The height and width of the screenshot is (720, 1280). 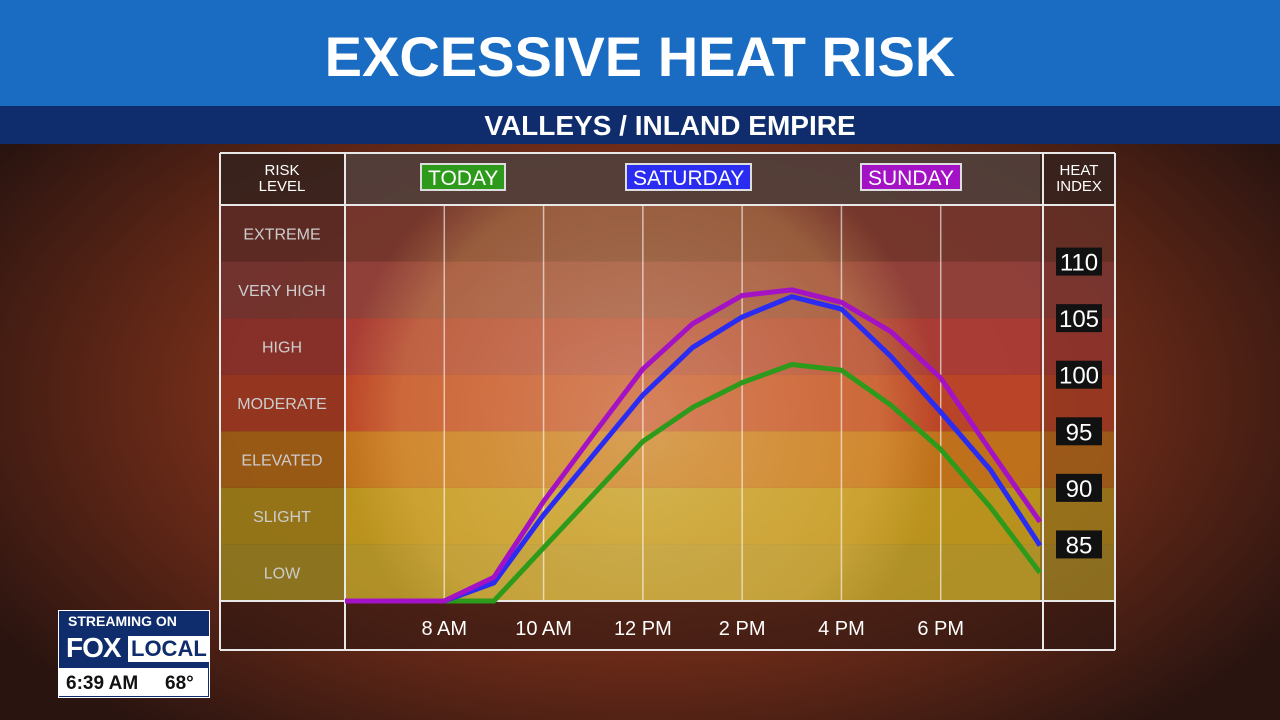 I want to click on title-bar, so click(x=640, y=53).